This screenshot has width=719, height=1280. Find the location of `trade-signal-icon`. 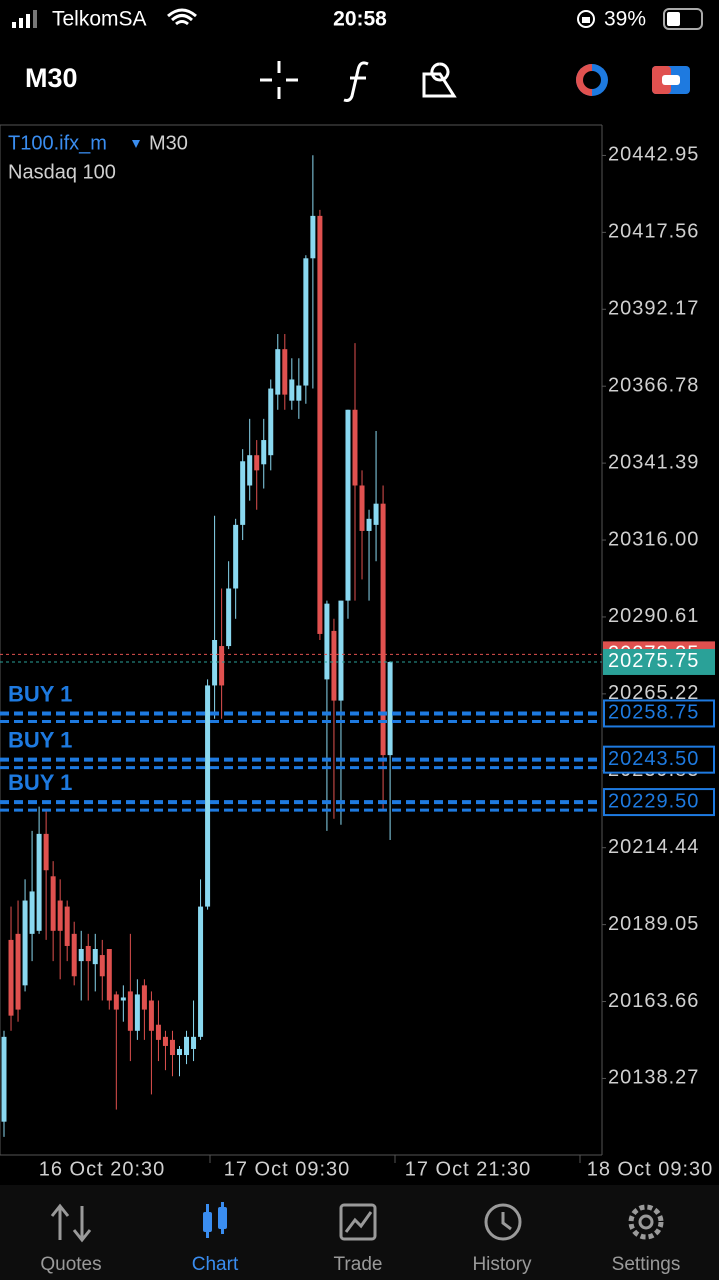

trade-signal-icon is located at coordinates (592, 80).